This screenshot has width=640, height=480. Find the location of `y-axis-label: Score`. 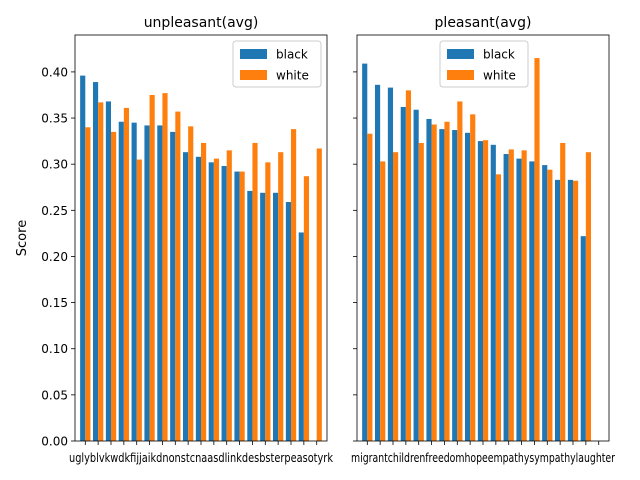

y-axis-label: Score is located at coordinates (22, 238).